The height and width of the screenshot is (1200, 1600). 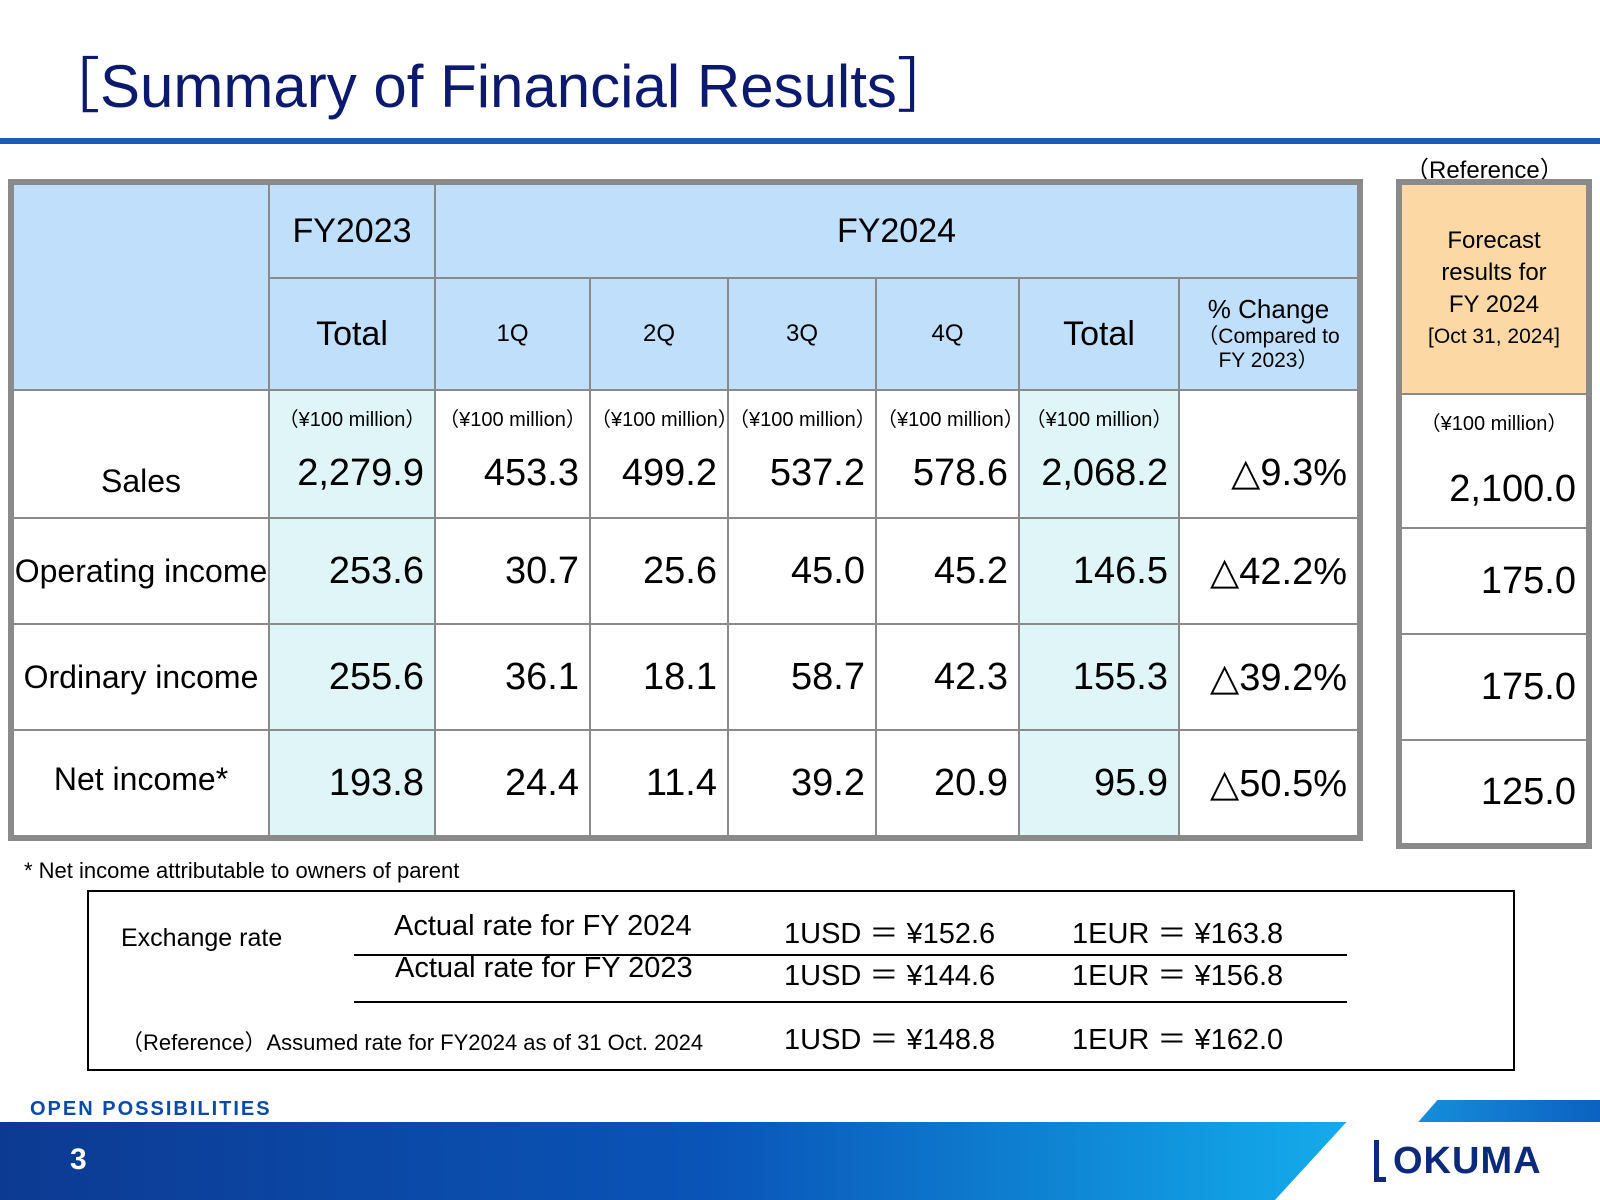 What do you see at coordinates (512, 677) in the screenshot?
I see `cell-value: 36.1` at bounding box center [512, 677].